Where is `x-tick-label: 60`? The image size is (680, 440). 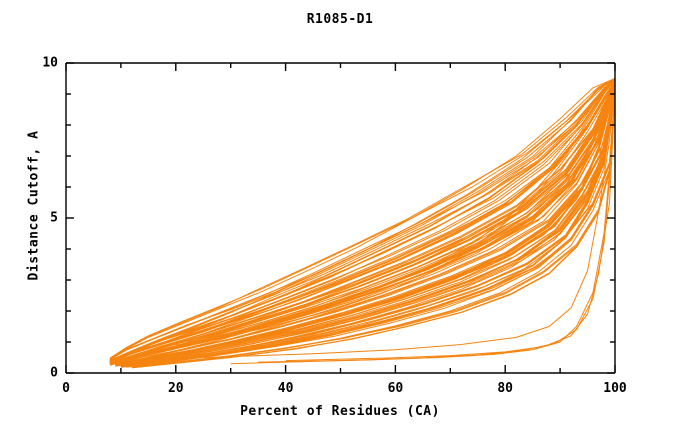
x-tick-label: 60 is located at coordinates (395, 388).